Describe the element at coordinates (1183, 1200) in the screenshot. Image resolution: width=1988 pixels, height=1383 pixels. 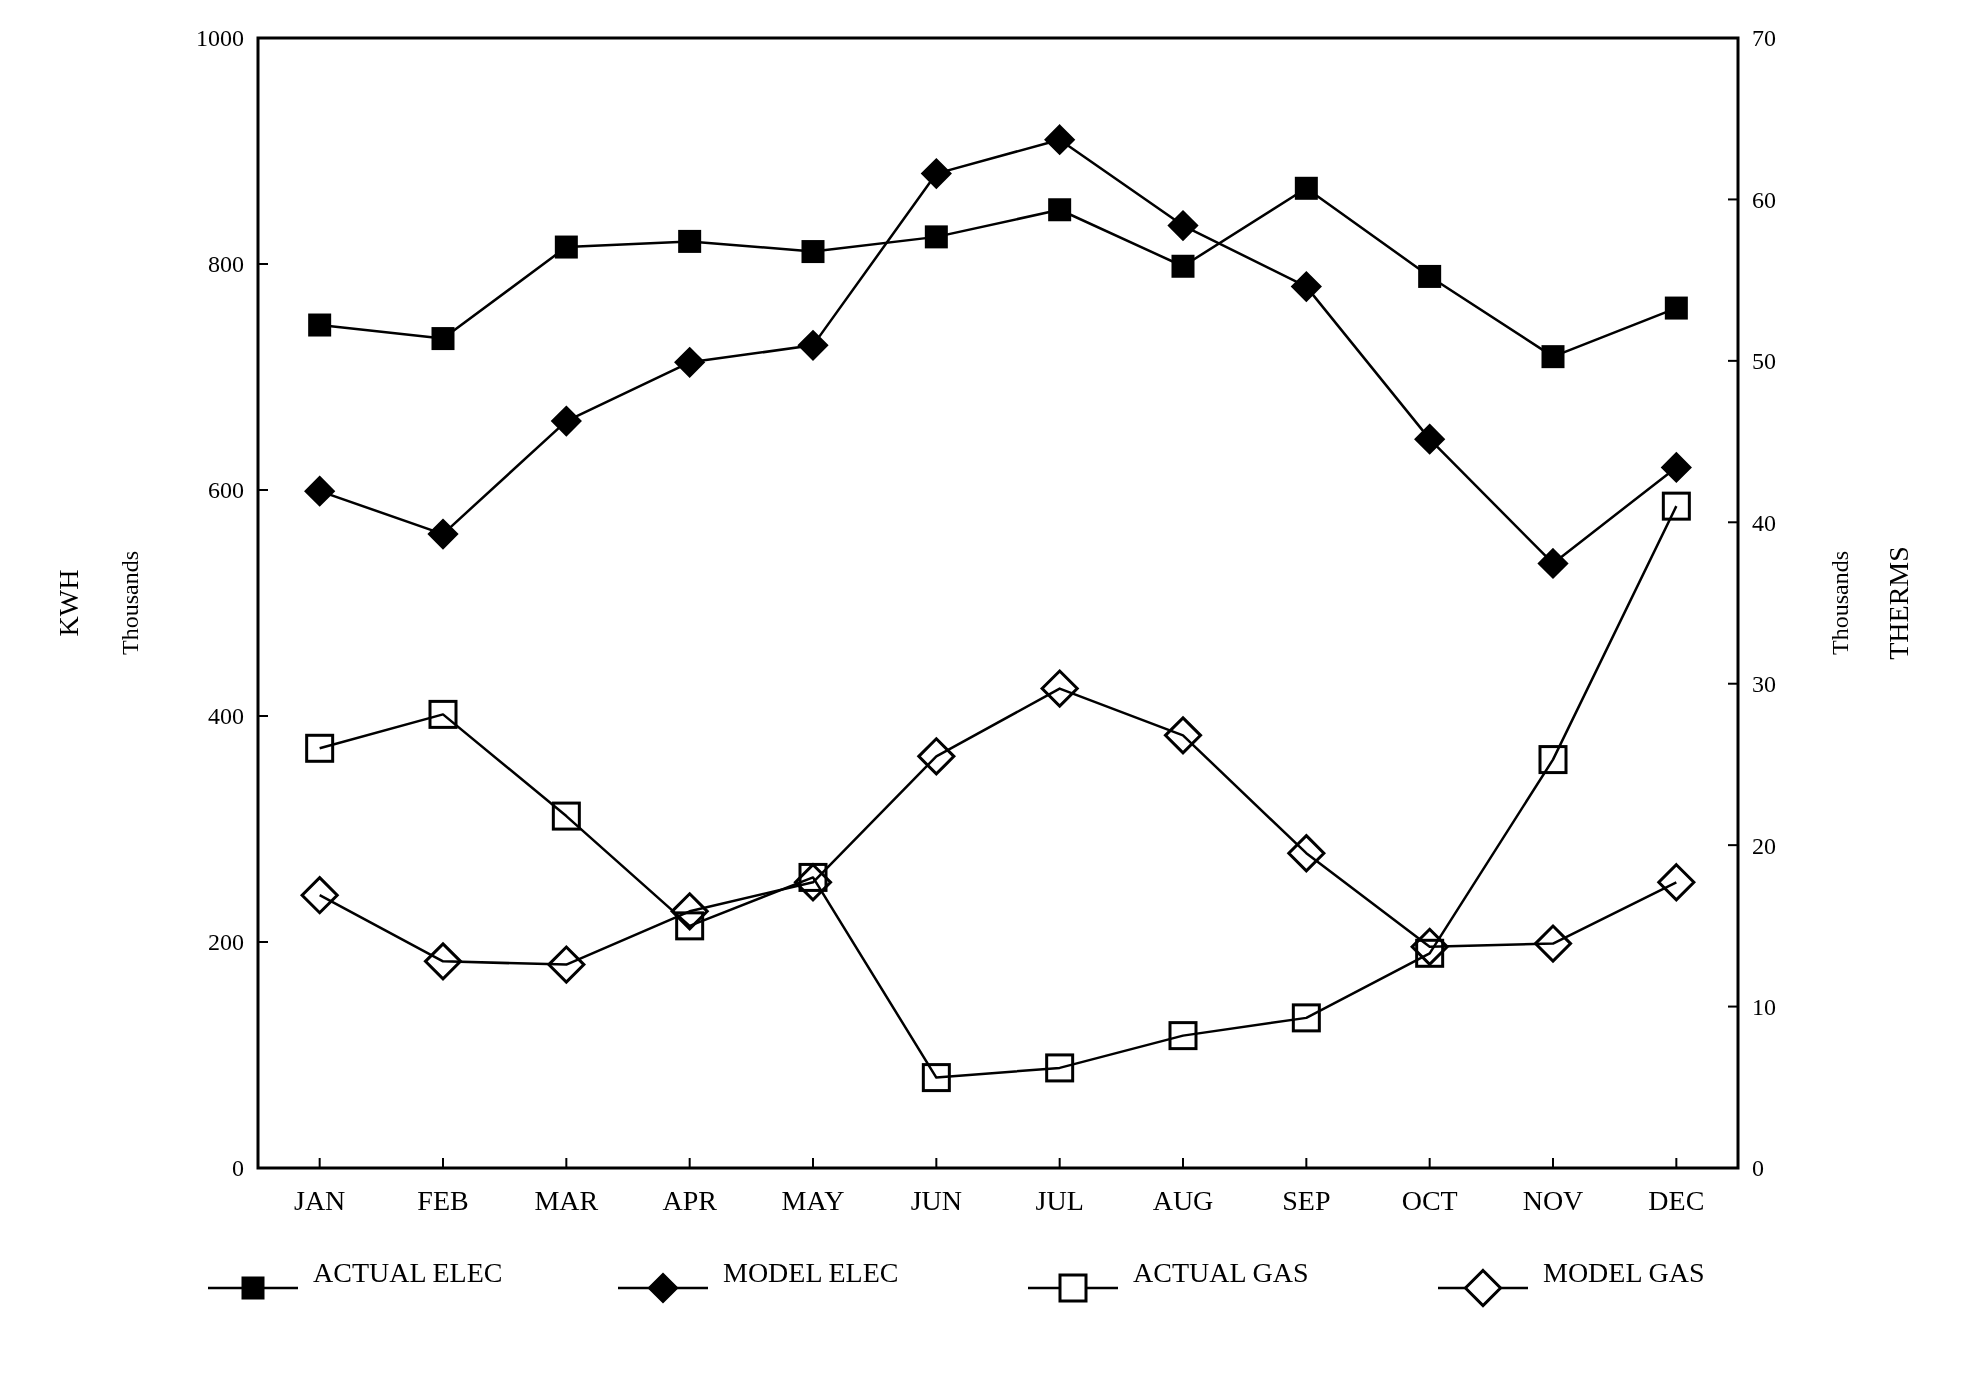
I see `x-tick-label: AUG` at that location.